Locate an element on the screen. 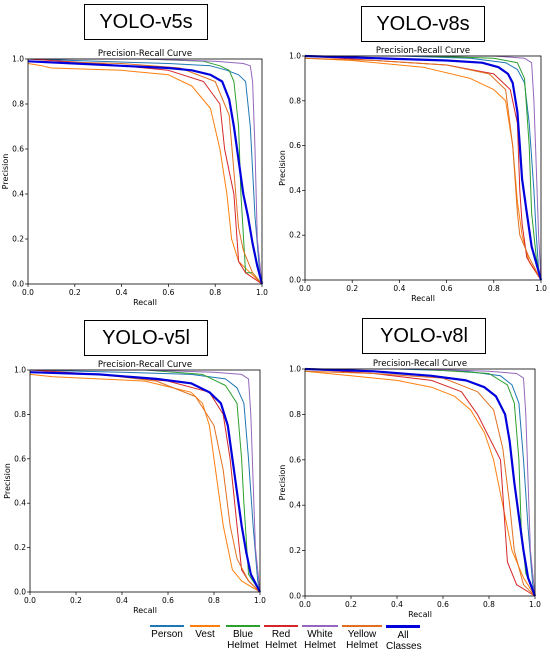  legend-item-vest: Vest is located at coordinates (205, 632).